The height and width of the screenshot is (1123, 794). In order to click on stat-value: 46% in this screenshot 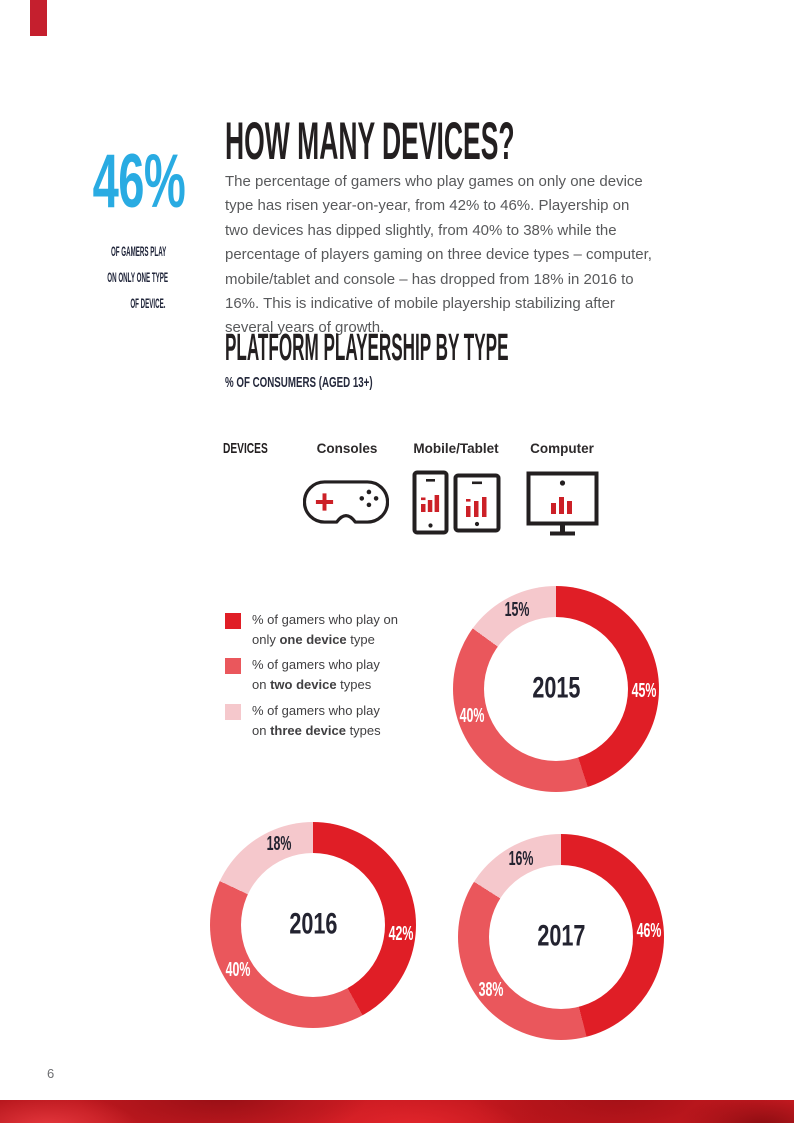, I will do `click(139, 181)`.